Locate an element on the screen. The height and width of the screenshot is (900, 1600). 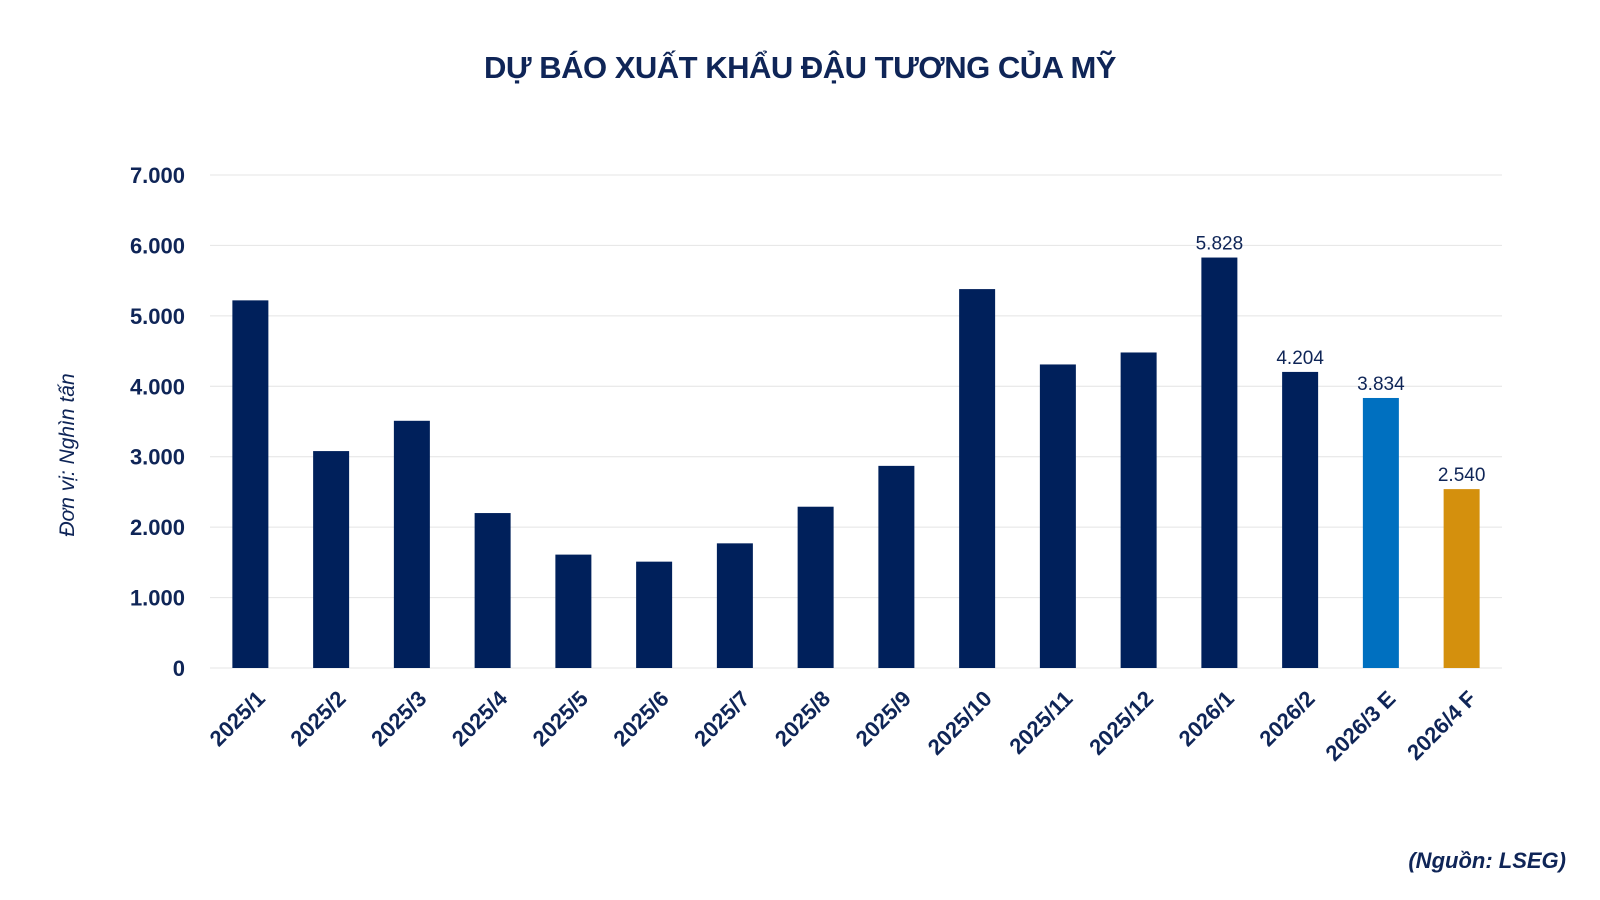
y-axis-ticks: 0 1.000 2.000 3.000 4.000 5.000 6.000 7.000 is located at coordinates (157, 422).